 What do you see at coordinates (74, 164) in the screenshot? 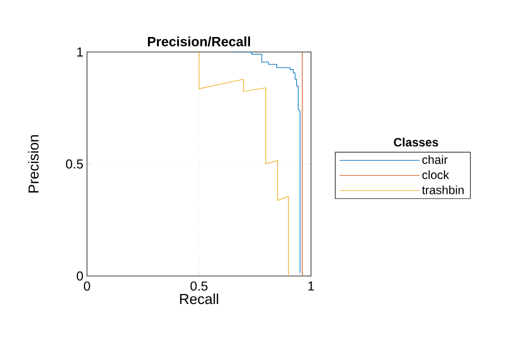
I see `y-tick-label: 0.5` at bounding box center [74, 164].